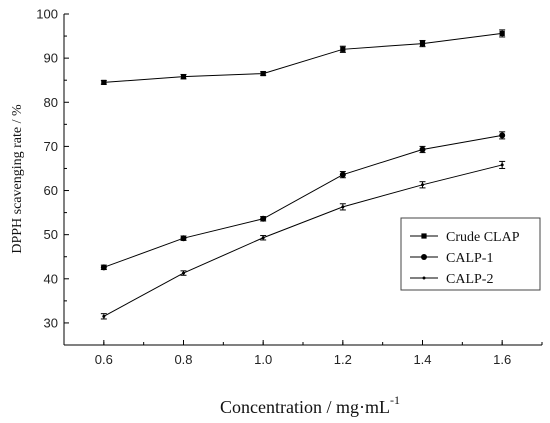  I want to click on y-tick-label: 40, so click(51, 278).